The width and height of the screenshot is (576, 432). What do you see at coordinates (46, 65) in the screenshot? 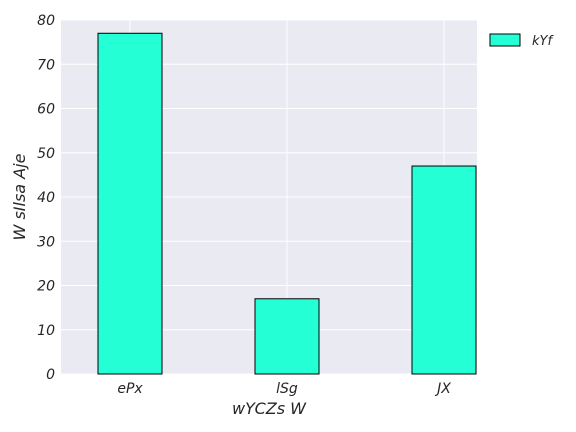
I see `y-tick-label: 70` at bounding box center [46, 65].